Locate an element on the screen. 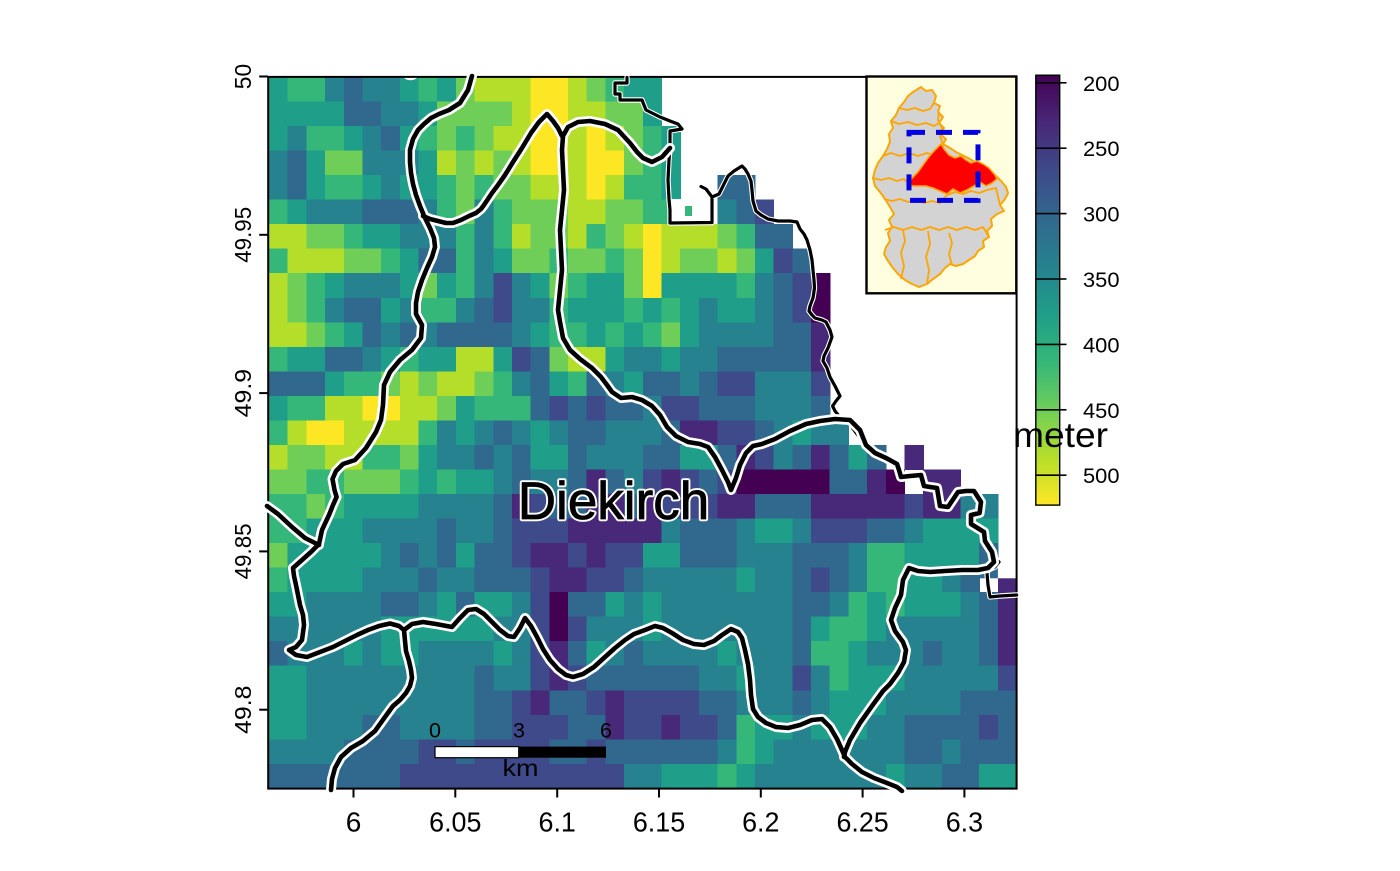 This screenshot has width=1400, height=871. svg-text: 6.15 is located at coordinates (659, 822).